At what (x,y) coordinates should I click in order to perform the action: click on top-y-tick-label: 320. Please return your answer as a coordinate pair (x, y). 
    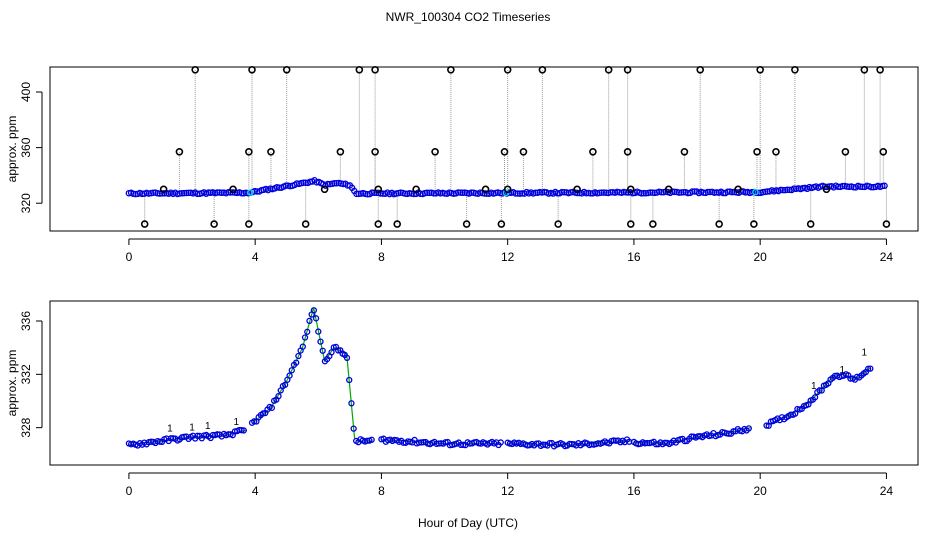
    Looking at the image, I should click on (26, 203).